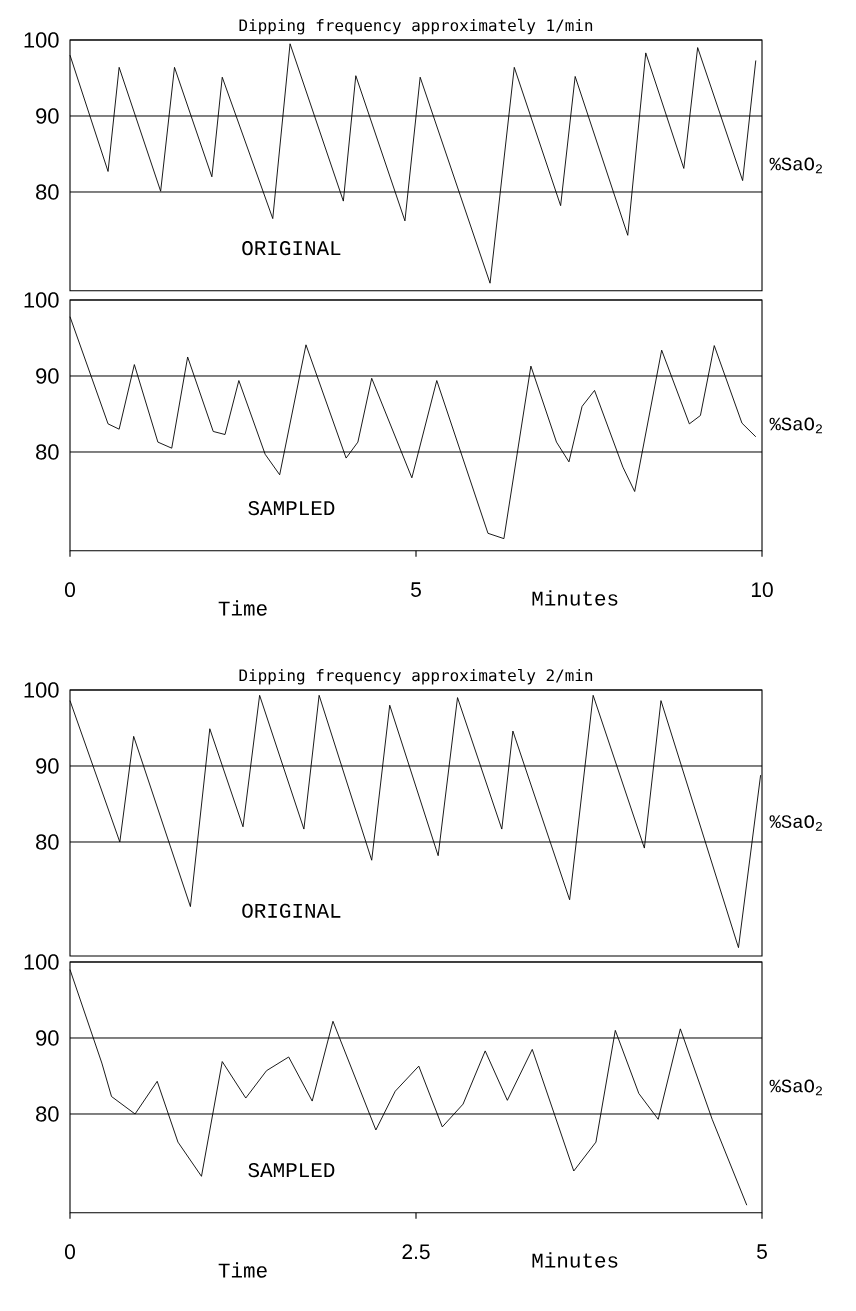  Describe the element at coordinates (416, 676) in the screenshot. I see `chart-title: Dipping frequency approximately 2/min` at that location.